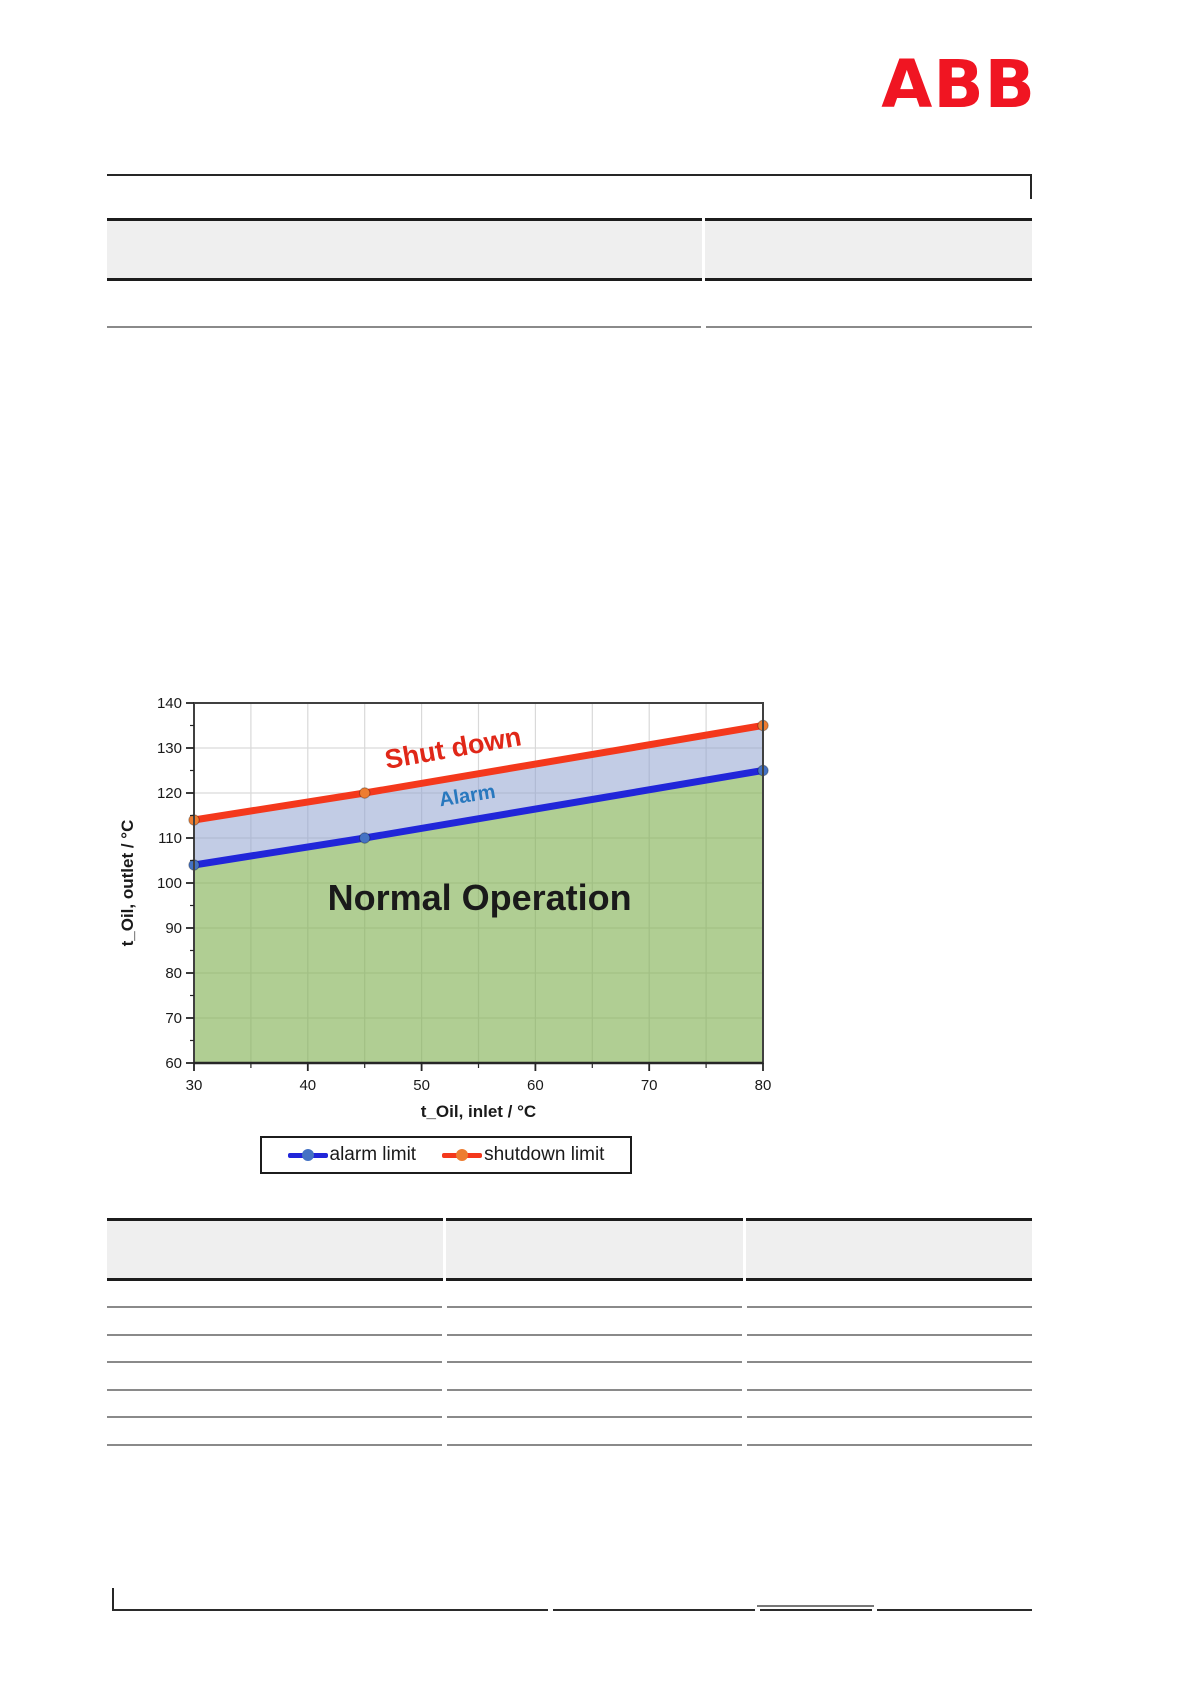  Describe the element at coordinates (169, 748) in the screenshot. I see `y-tick-label: 130` at that location.